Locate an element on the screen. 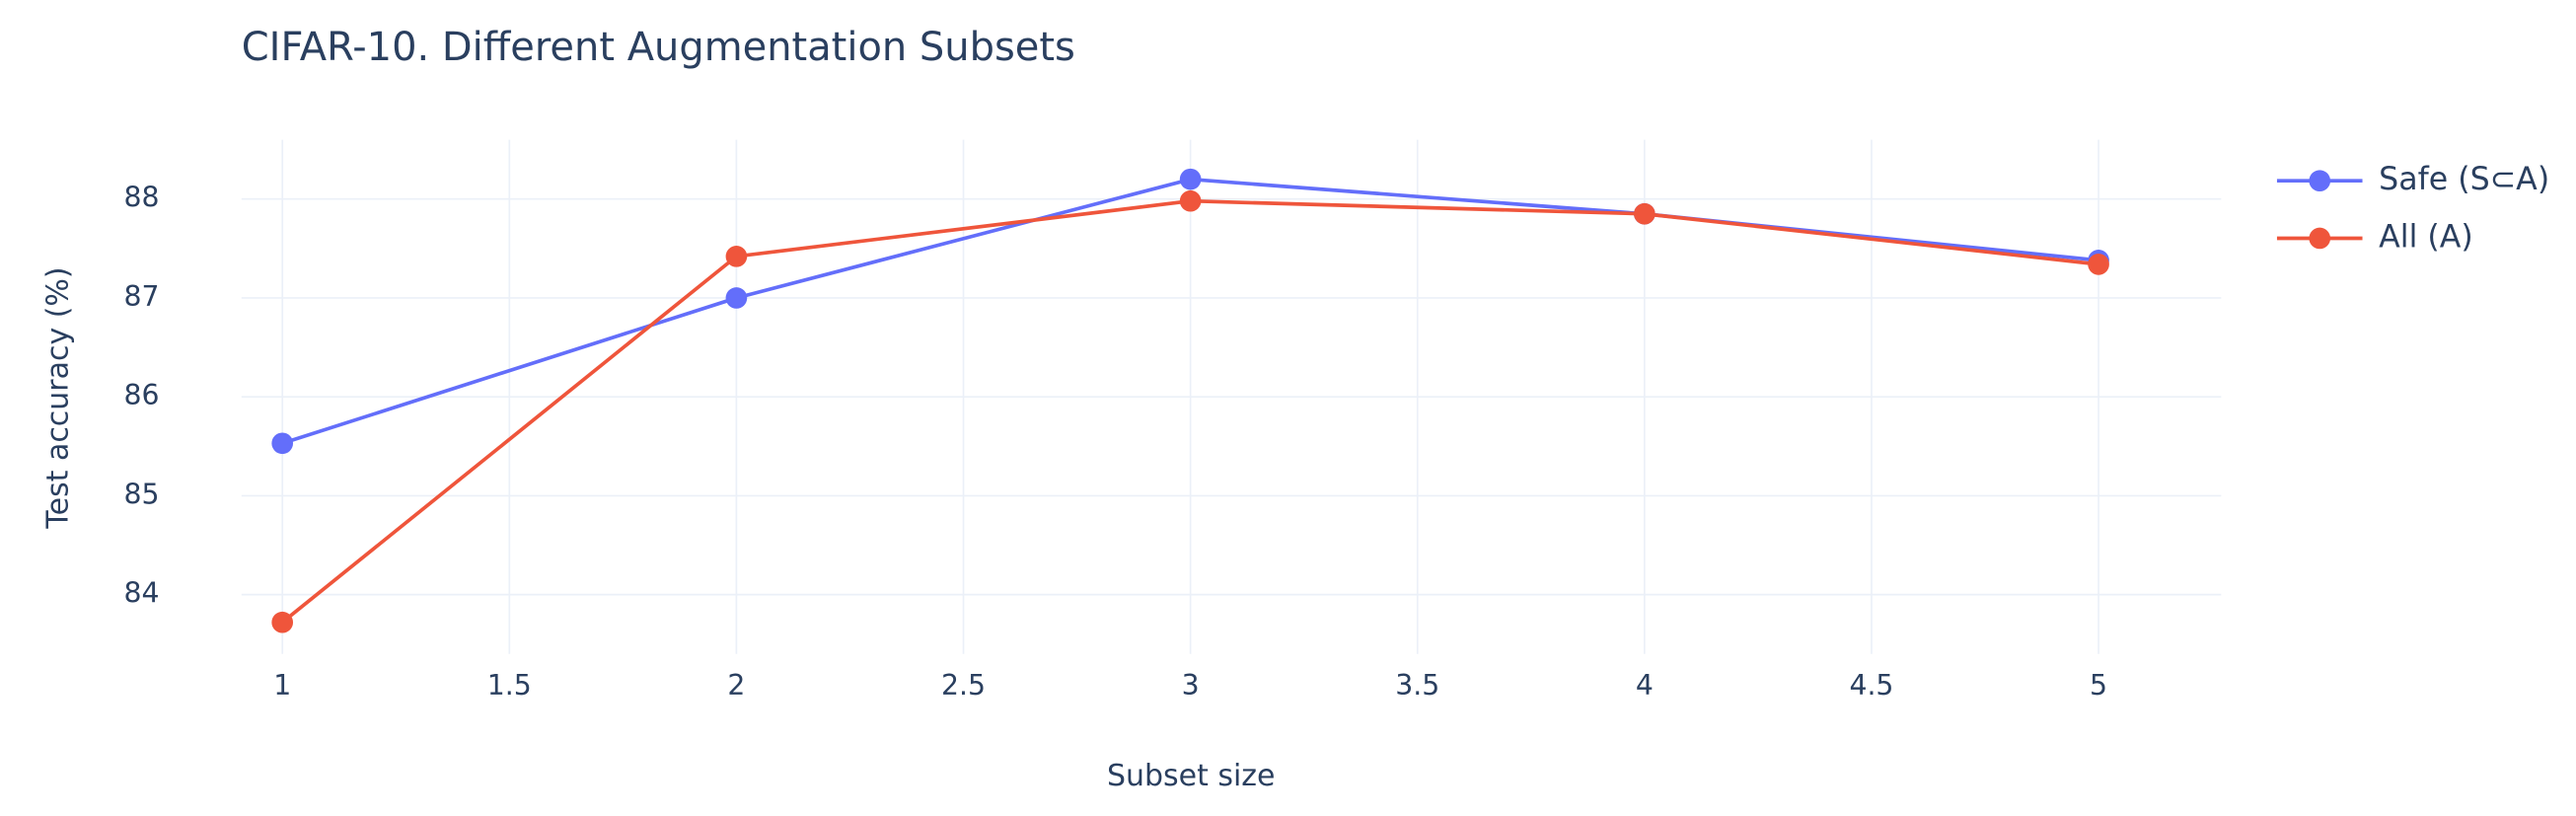 This screenshot has width=2576, height=816. y-tick-label: 88 is located at coordinates (142, 198).